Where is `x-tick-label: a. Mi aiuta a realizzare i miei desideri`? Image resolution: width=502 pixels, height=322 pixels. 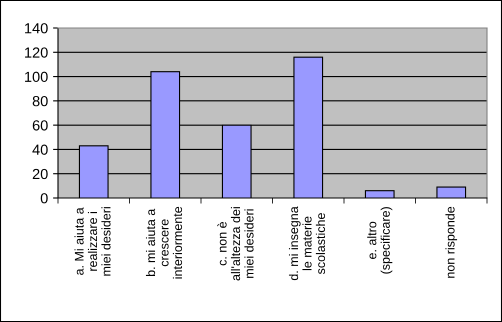 x-tick-label: a. Mi aiuta a realizzare i miei desideri is located at coordinates (92, 241).